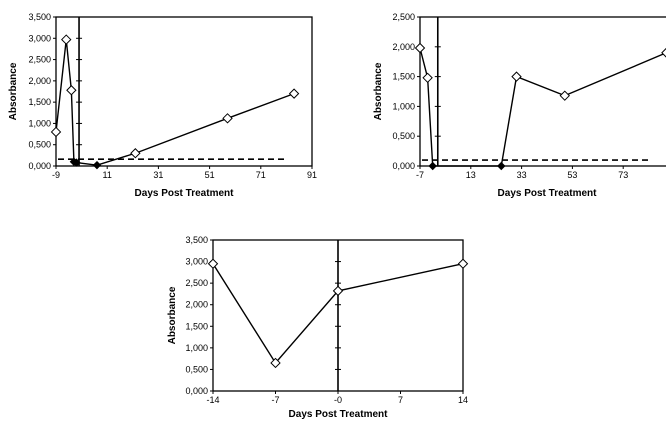 This screenshot has width=666, height=422. Describe the element at coordinates (623, 175) in the screenshot. I see `x-tick-label: 73` at that location.